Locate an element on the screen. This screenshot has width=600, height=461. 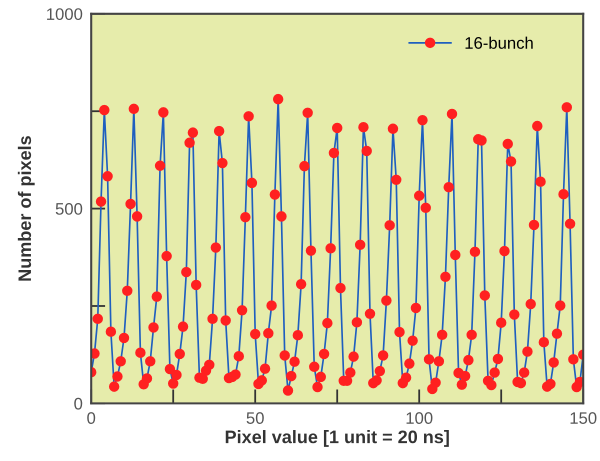
x-tick-label: 0 is located at coordinates (91, 418).